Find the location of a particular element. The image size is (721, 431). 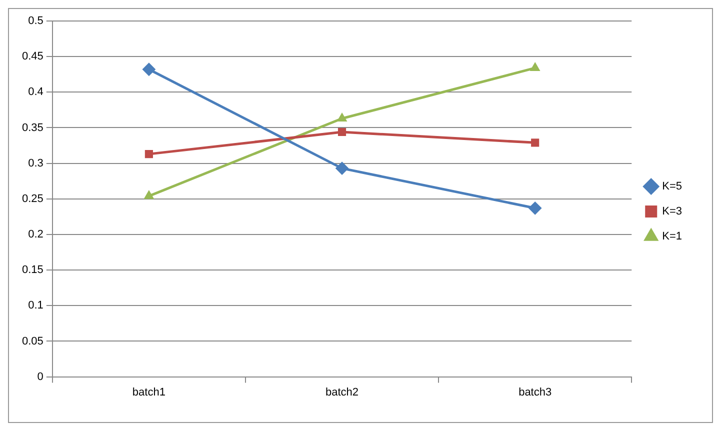

legend-label: K=1 is located at coordinates (672, 236).